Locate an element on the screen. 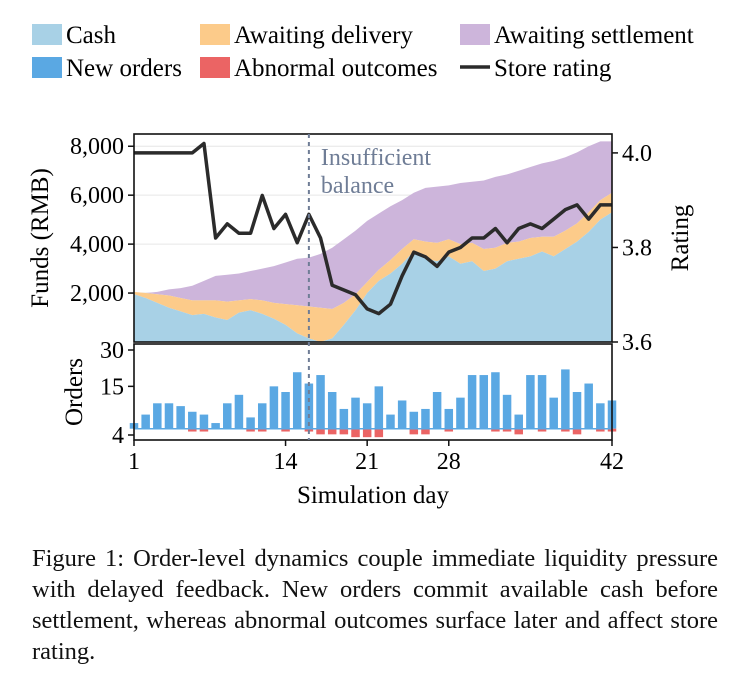  y-tick-label: 2,000 is located at coordinates (97, 294).